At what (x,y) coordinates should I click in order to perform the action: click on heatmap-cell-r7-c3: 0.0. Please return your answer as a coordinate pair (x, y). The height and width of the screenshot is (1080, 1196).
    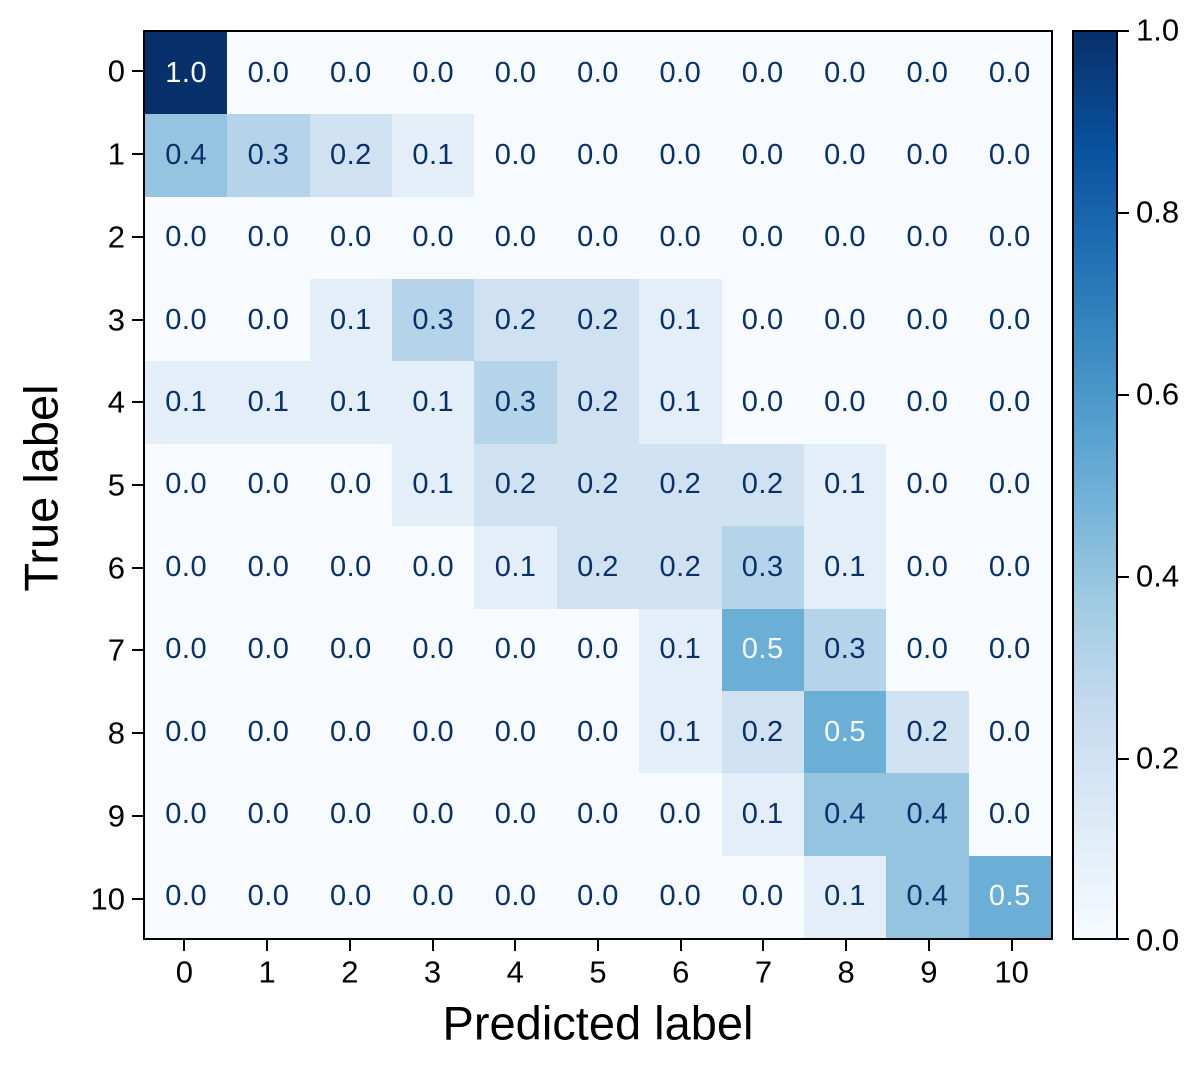
    Looking at the image, I should click on (433, 649).